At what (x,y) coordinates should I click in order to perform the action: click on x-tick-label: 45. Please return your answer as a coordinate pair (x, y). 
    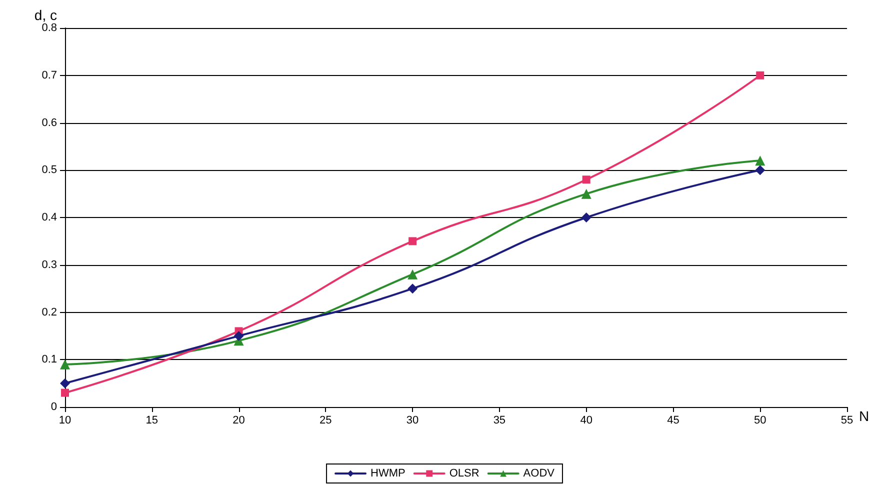
    Looking at the image, I should click on (673, 420).